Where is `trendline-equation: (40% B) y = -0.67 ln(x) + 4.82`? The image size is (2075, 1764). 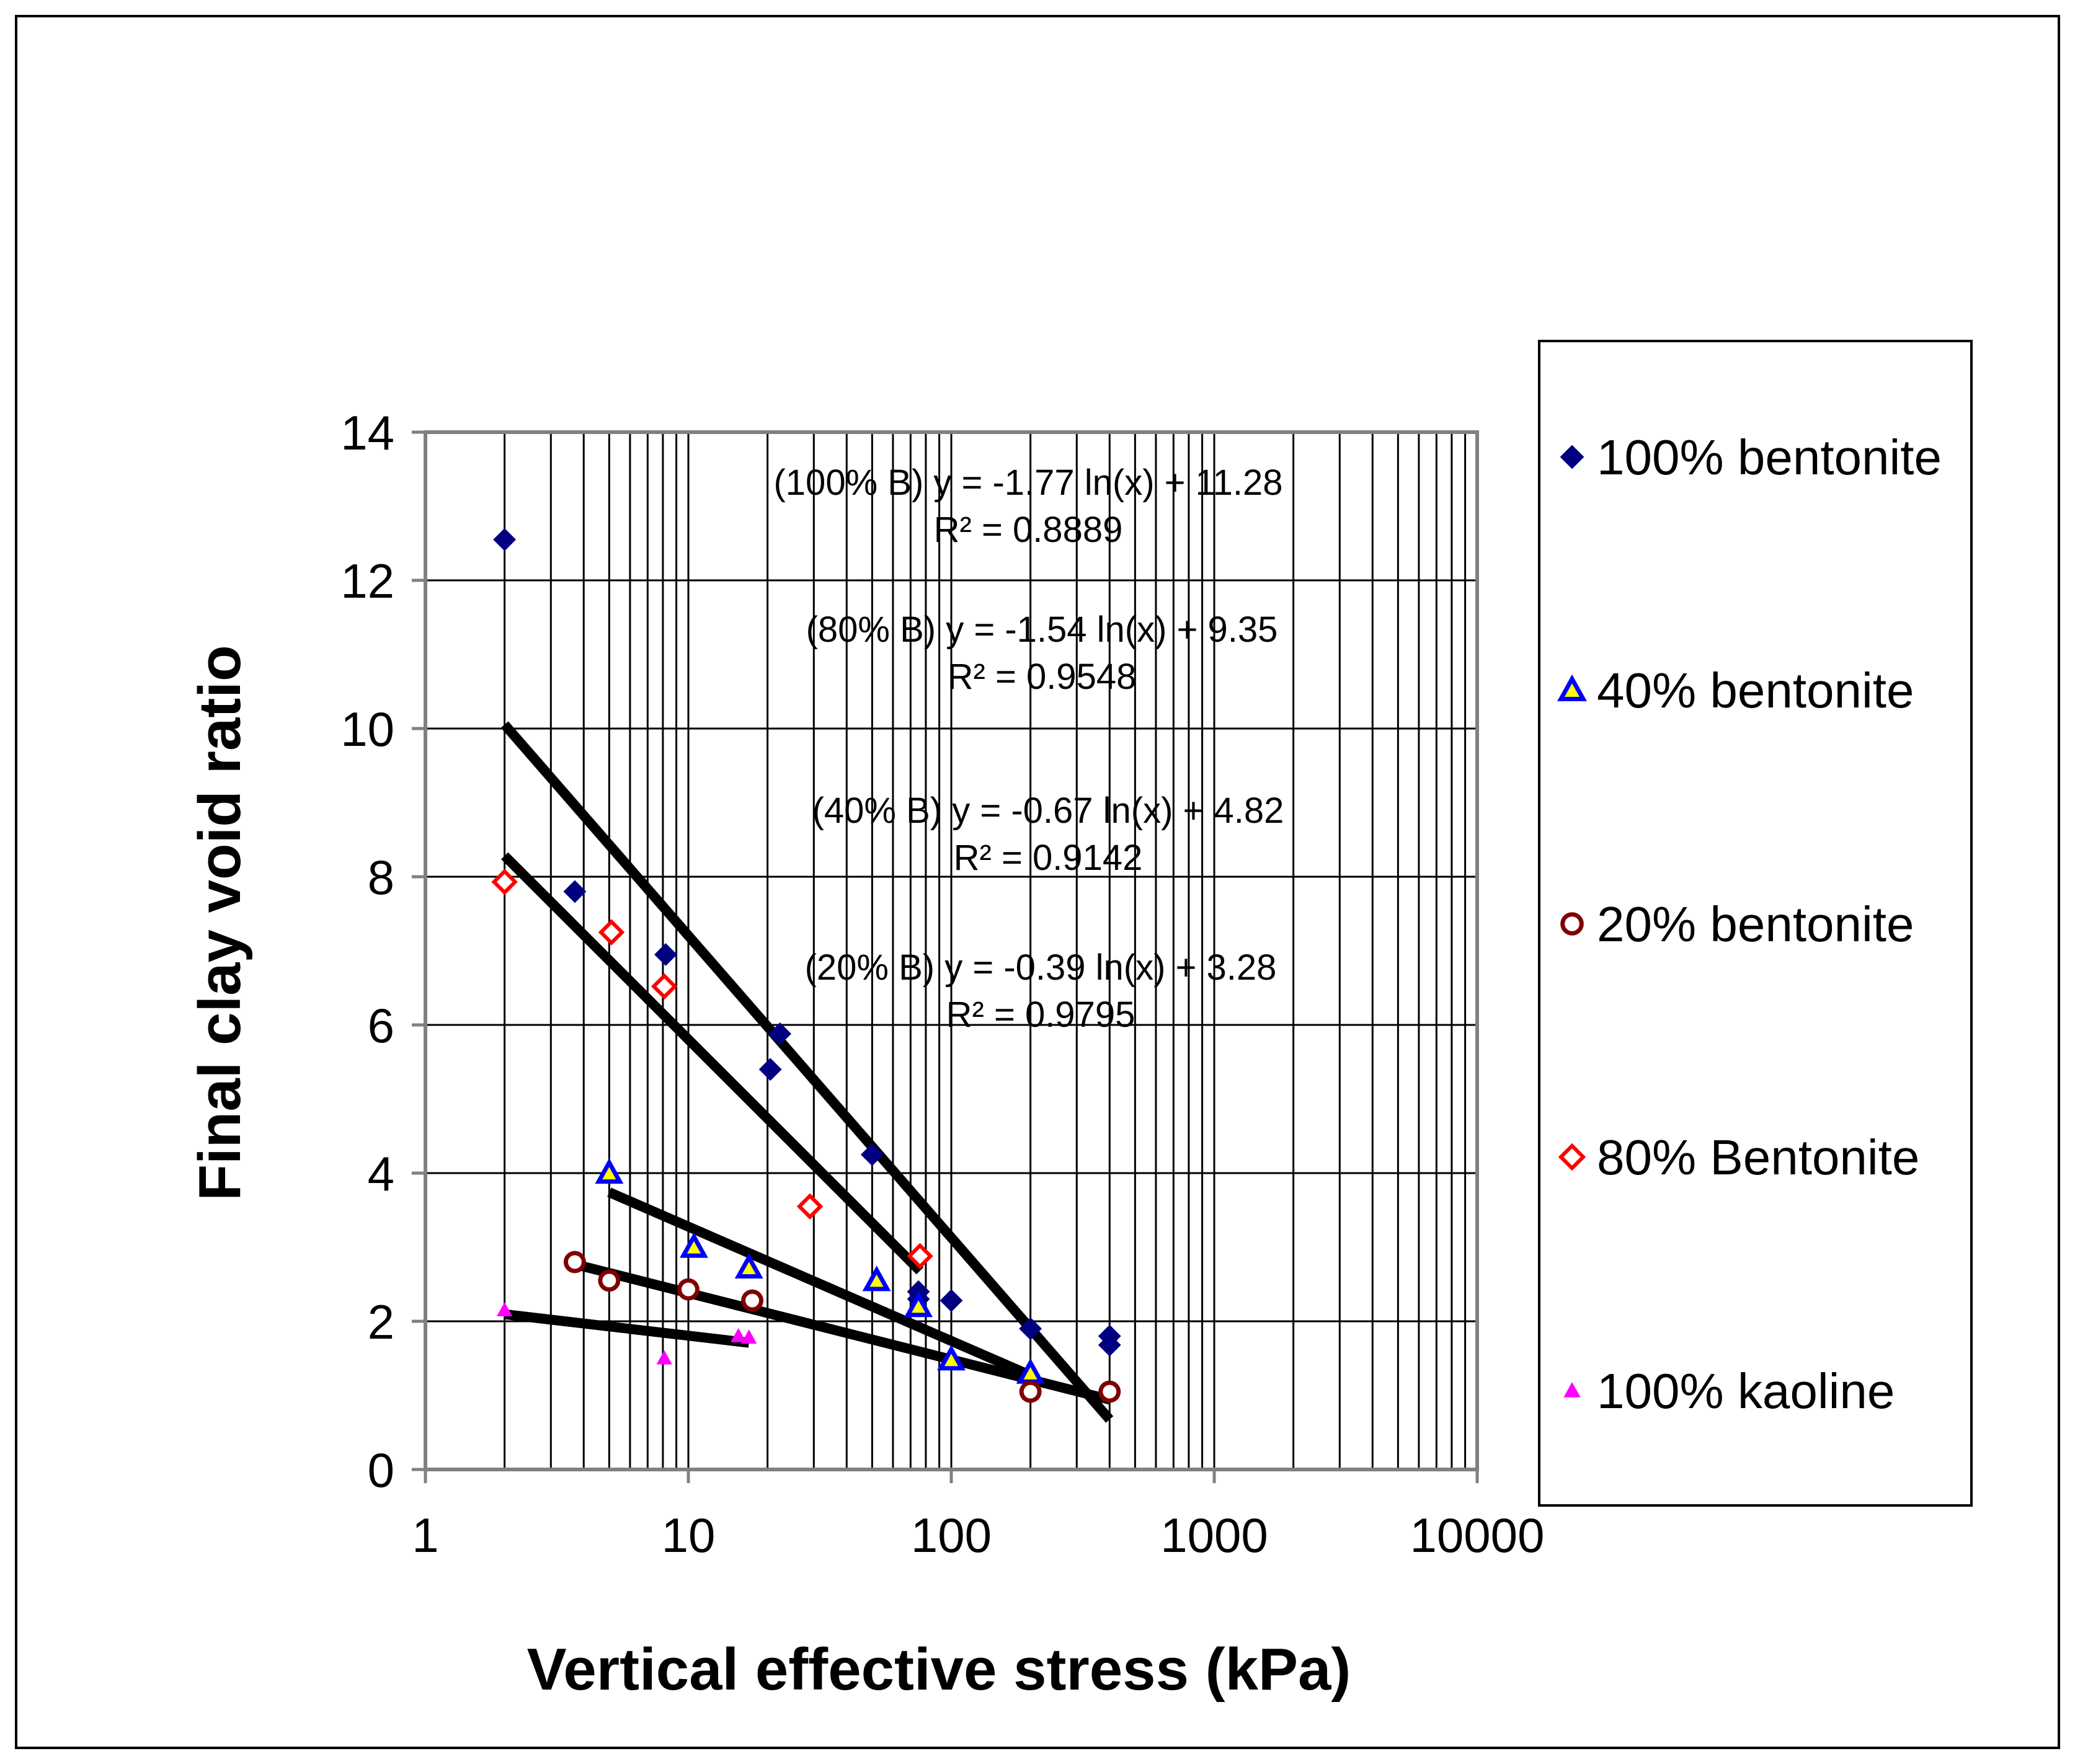 trendline-equation: (40% B) y = -0.67 ln(x) + 4.82 is located at coordinates (1048, 811).